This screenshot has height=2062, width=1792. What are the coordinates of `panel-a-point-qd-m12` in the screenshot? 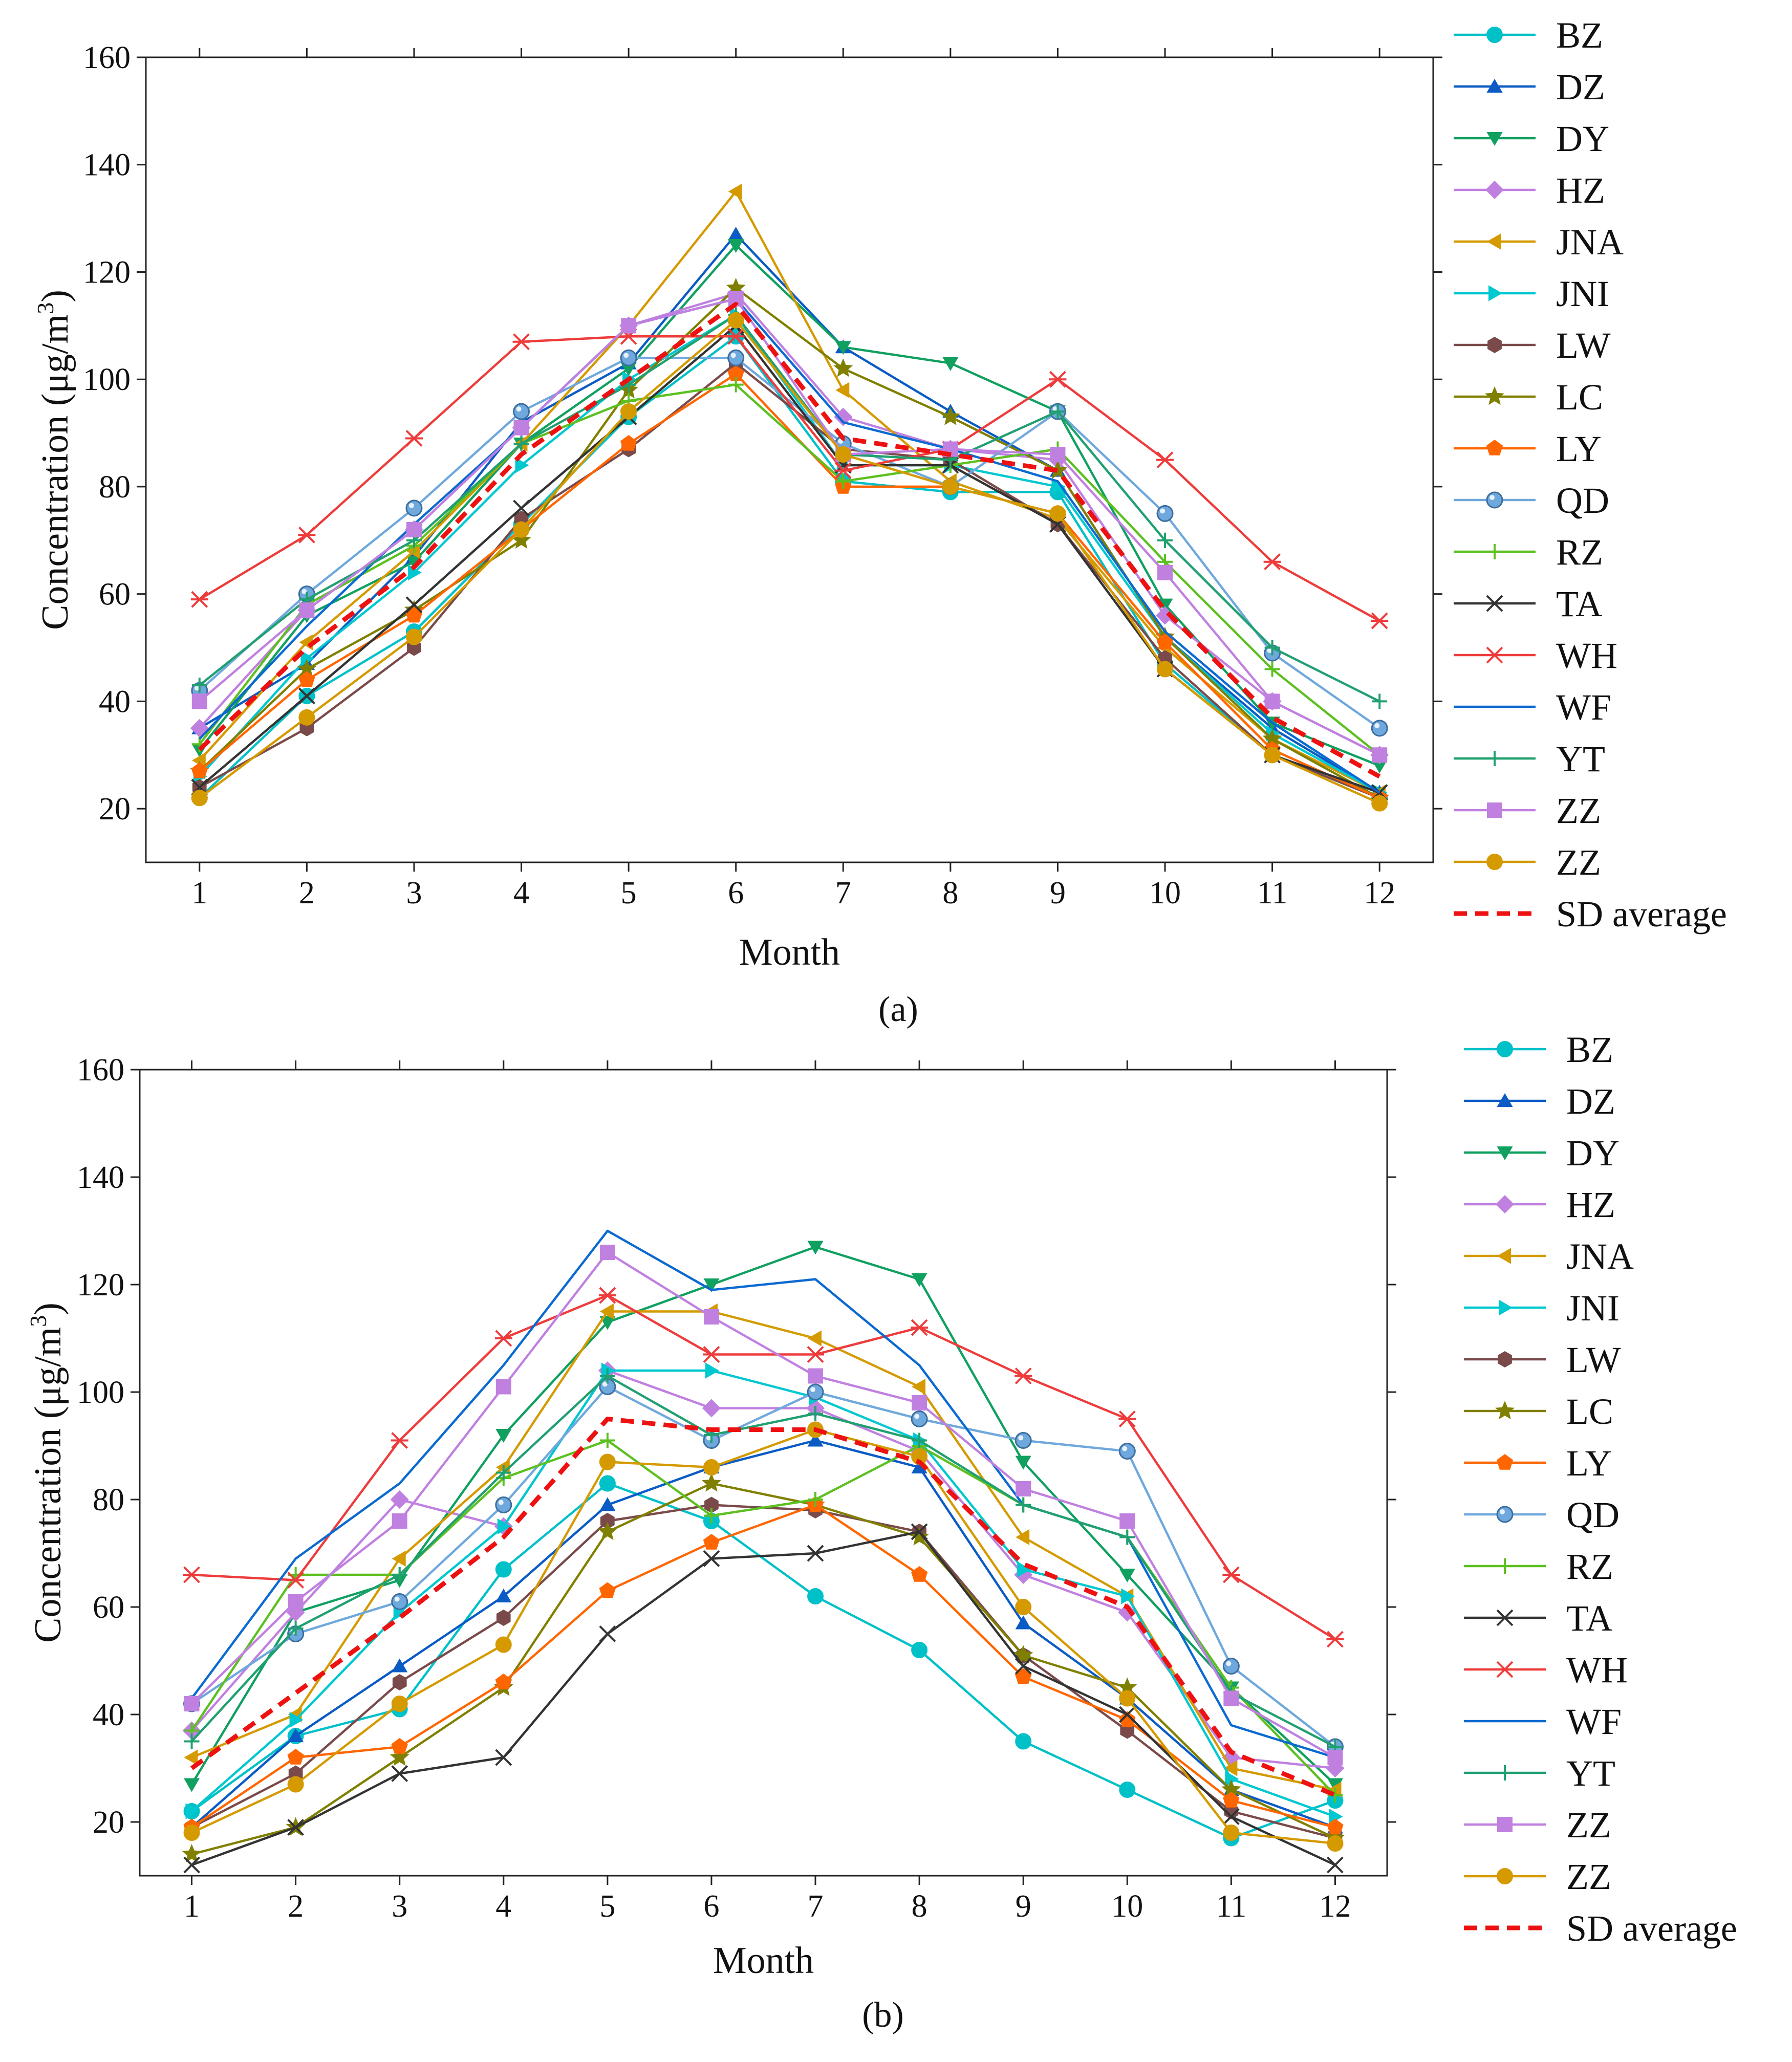 It's located at (1380, 728).